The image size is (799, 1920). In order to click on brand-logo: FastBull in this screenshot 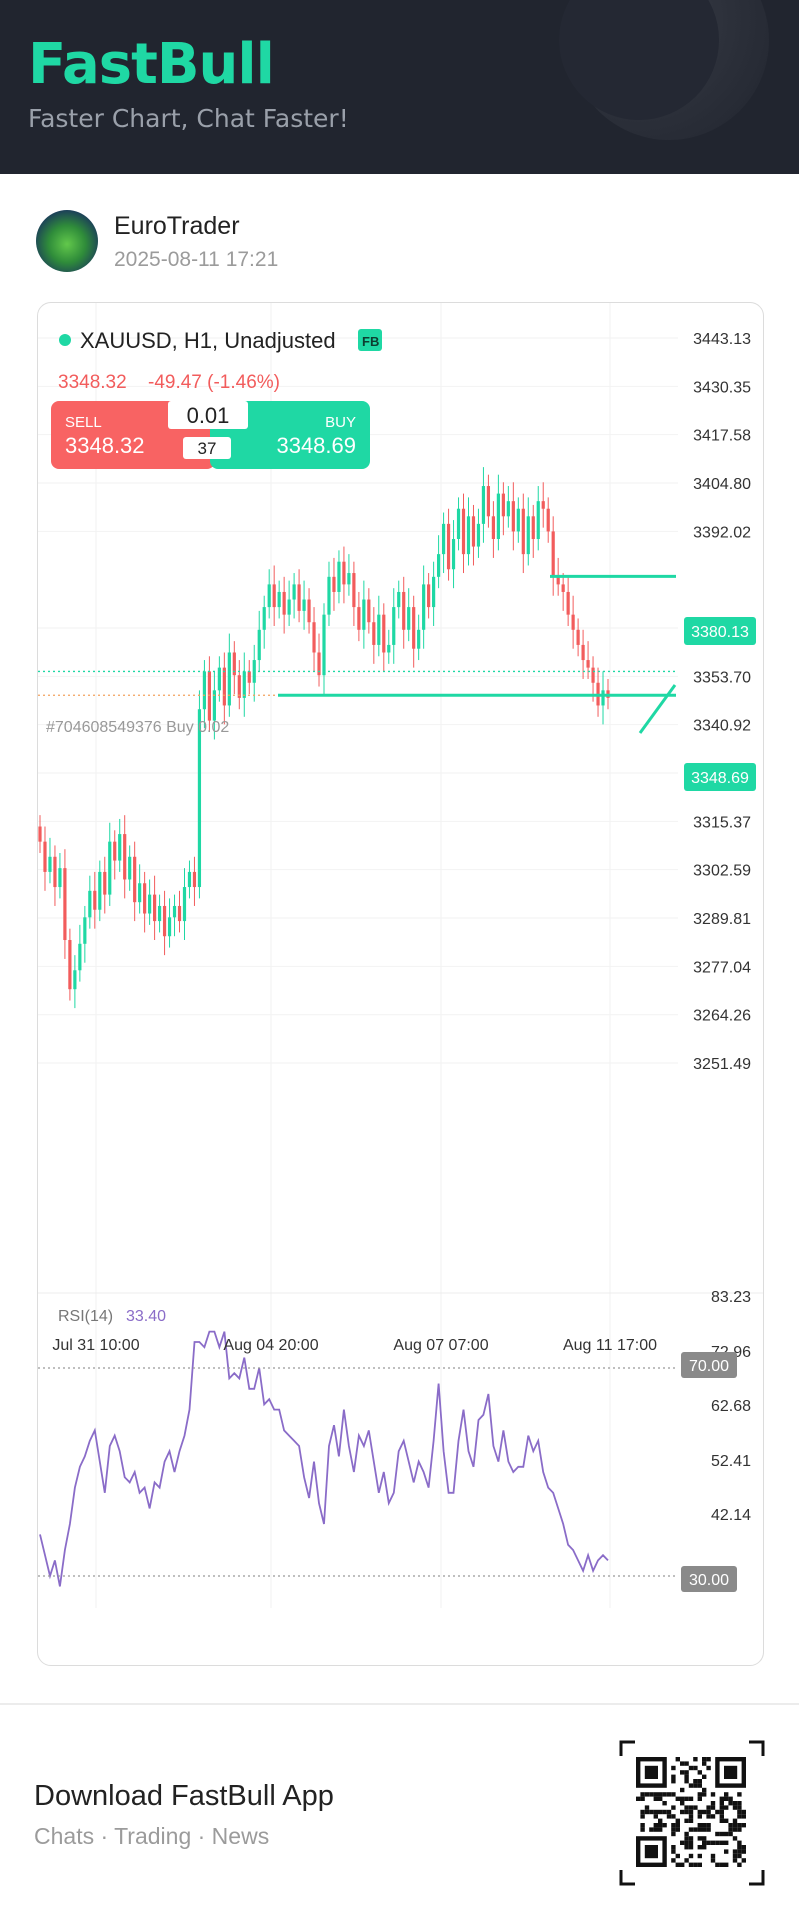, I will do `click(151, 64)`.